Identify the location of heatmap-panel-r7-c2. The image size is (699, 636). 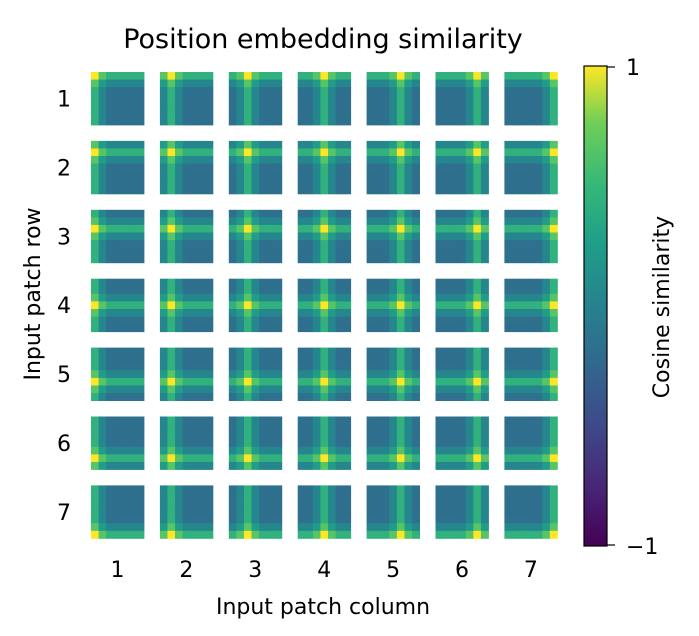
(186, 512).